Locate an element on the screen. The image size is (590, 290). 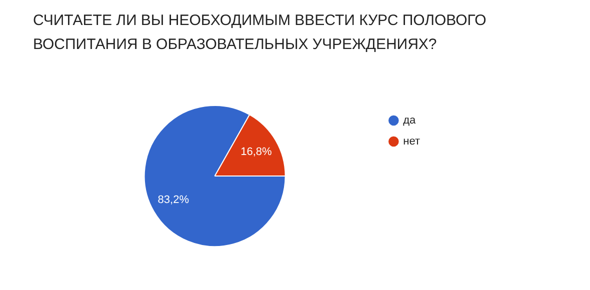
legend-label: да is located at coordinates (410, 120).